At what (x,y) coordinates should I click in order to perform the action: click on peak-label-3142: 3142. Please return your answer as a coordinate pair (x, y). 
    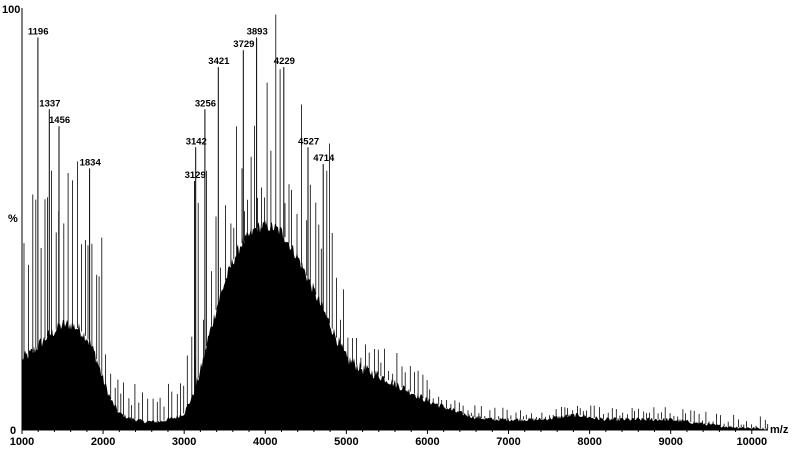
    Looking at the image, I should click on (196, 141).